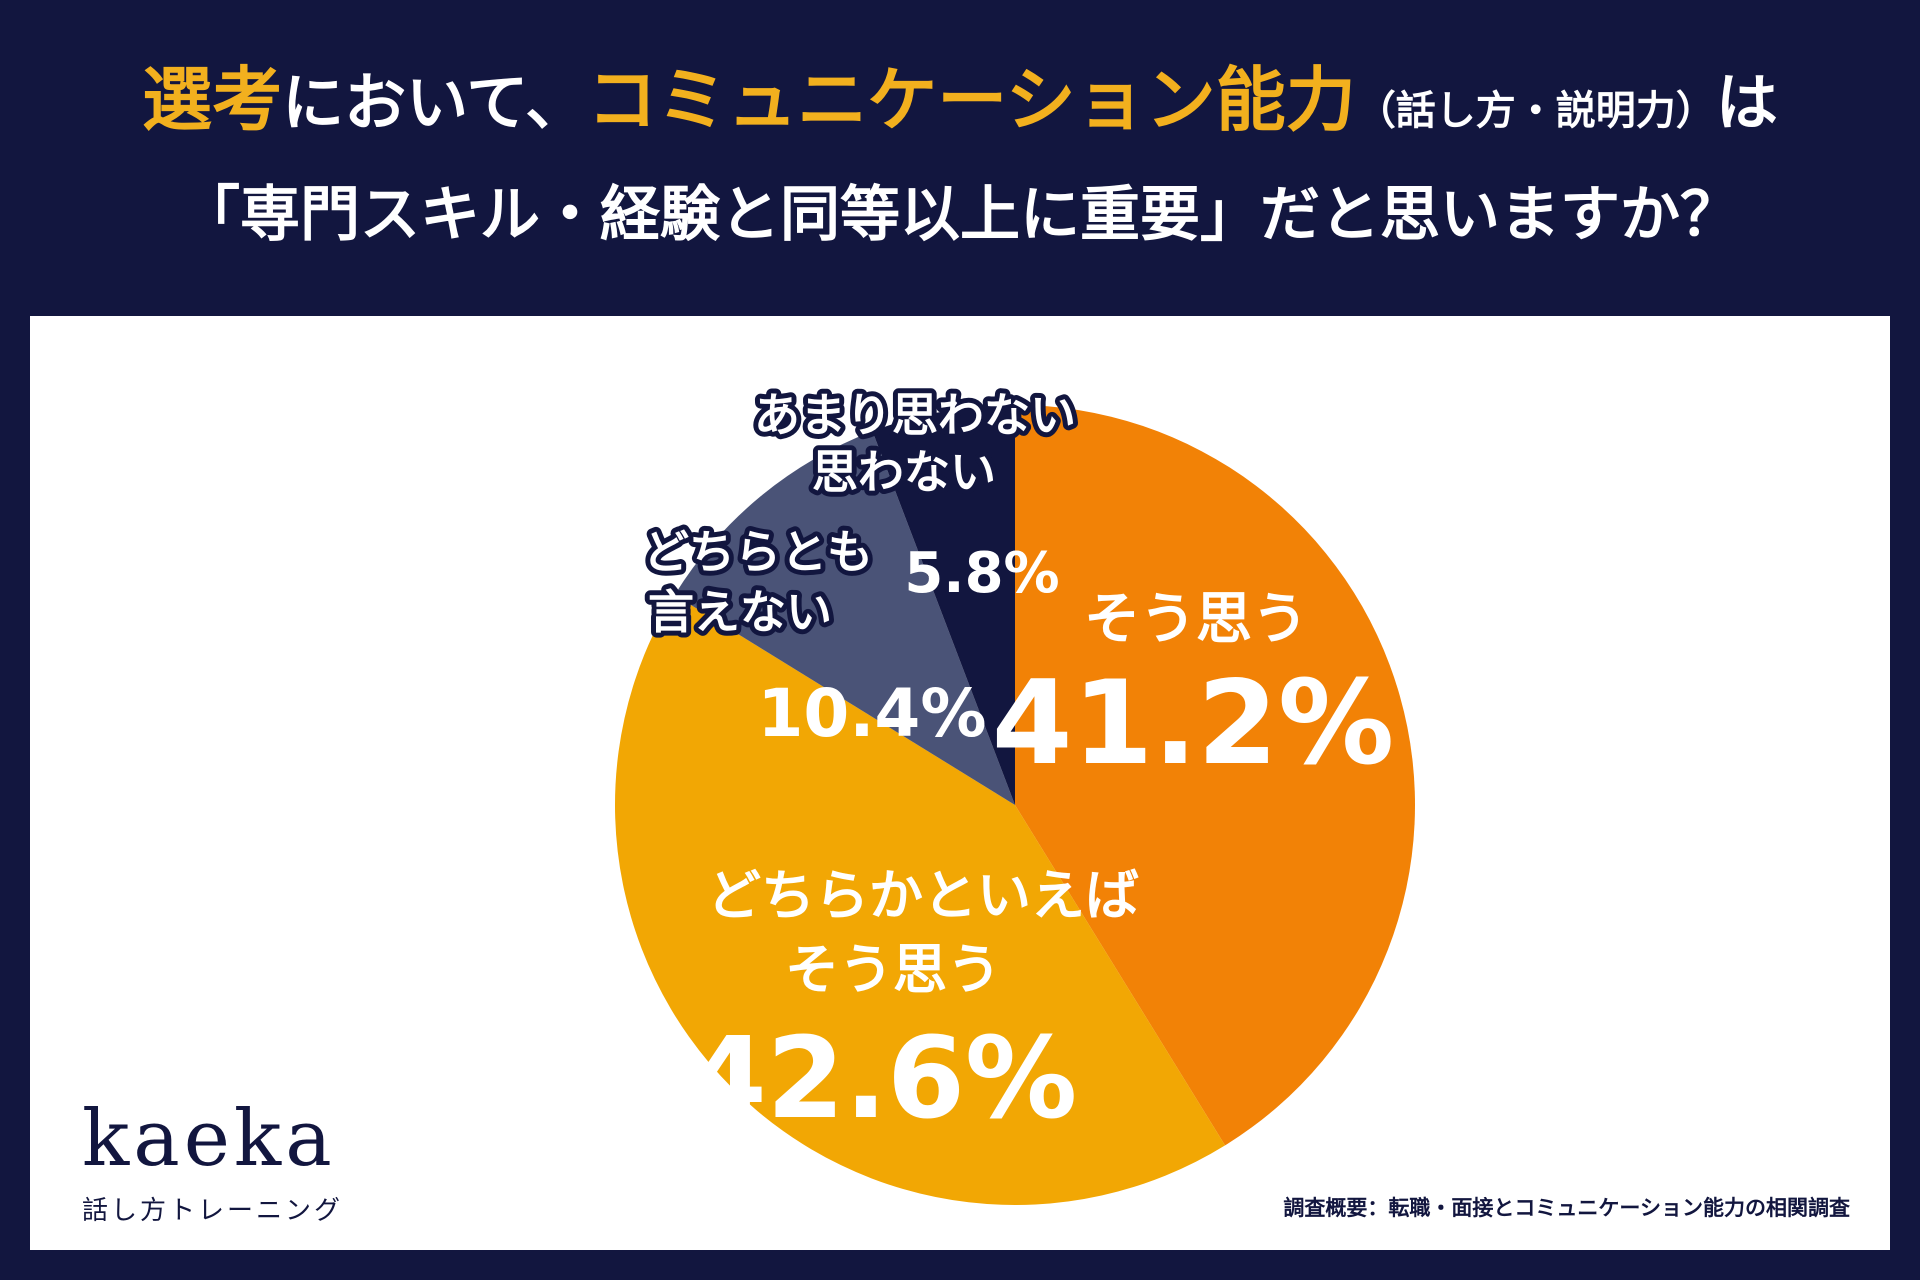 This screenshot has width=1920, height=1280. I want to click on label-neutral-line1: どちらとも, so click(758, 552).